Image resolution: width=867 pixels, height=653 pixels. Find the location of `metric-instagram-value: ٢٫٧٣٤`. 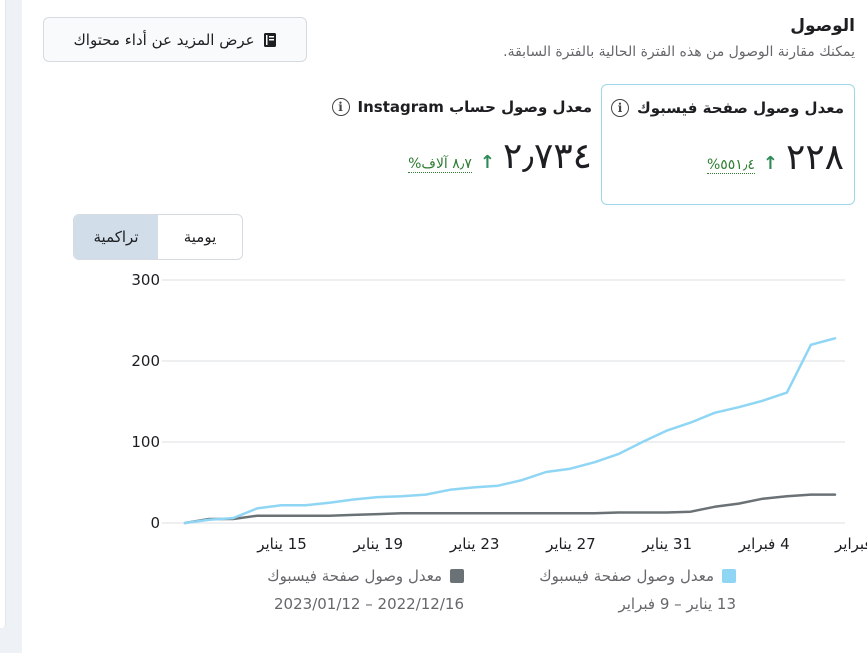

metric-instagram-value: ٢٫٧٣٤ is located at coordinates (547, 156).